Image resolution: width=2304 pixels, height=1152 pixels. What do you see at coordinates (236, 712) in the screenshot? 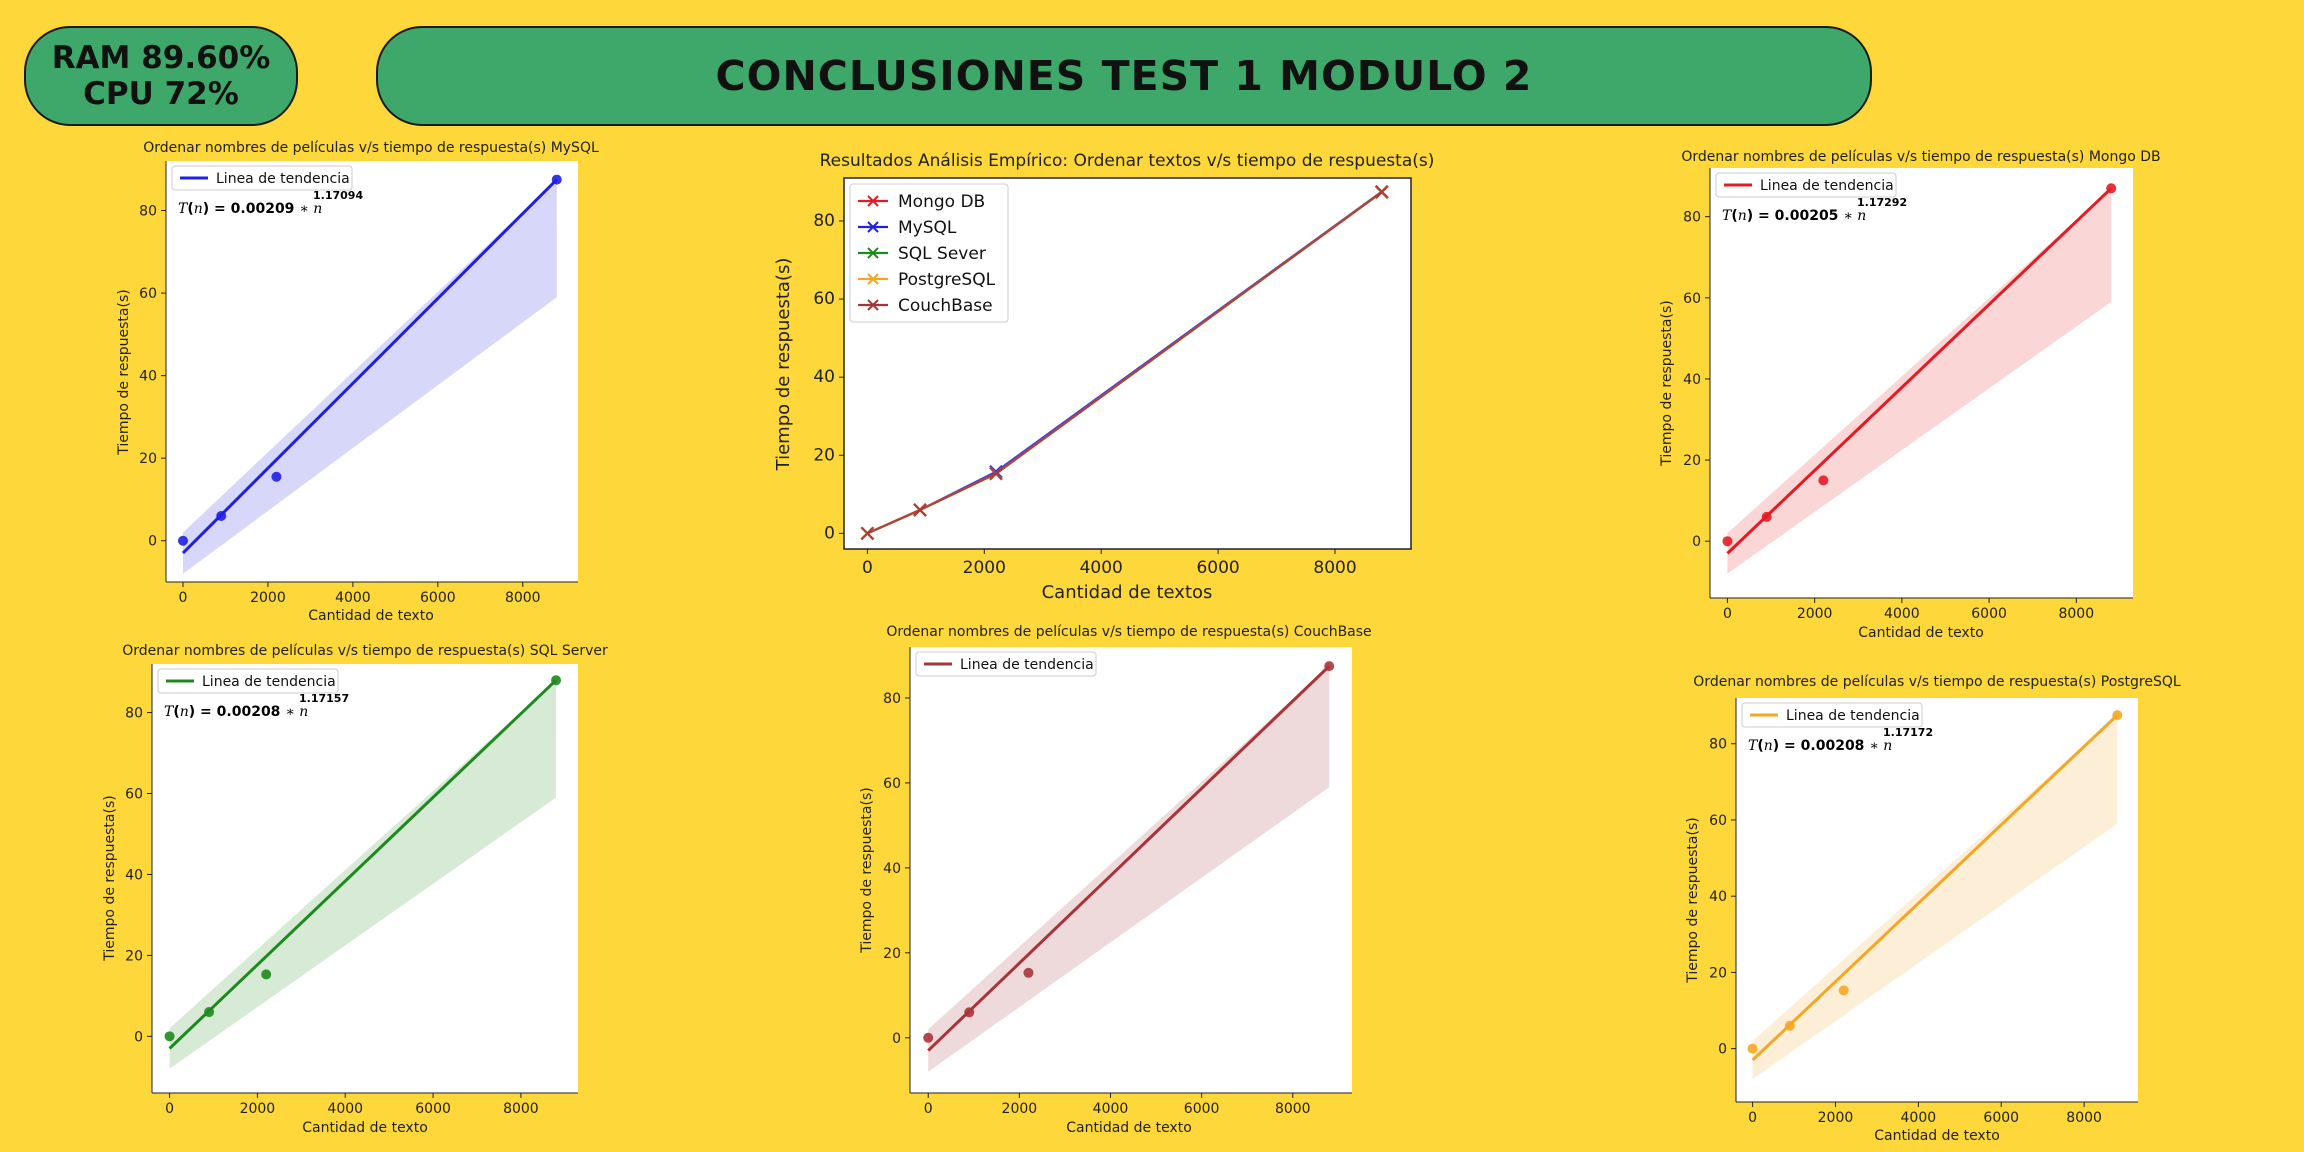
I see `trend-equation: T(n) = 0.00208 ∗ n` at bounding box center [236, 712].